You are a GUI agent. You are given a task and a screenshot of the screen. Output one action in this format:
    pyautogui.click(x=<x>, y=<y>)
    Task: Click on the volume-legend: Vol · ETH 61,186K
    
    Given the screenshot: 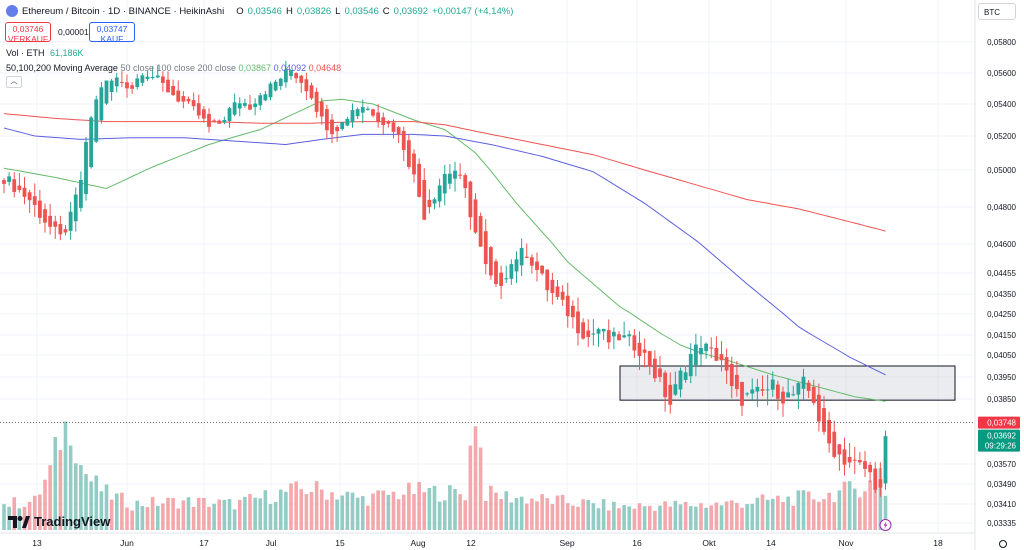 What is the action you would take?
    pyautogui.click(x=45, y=53)
    